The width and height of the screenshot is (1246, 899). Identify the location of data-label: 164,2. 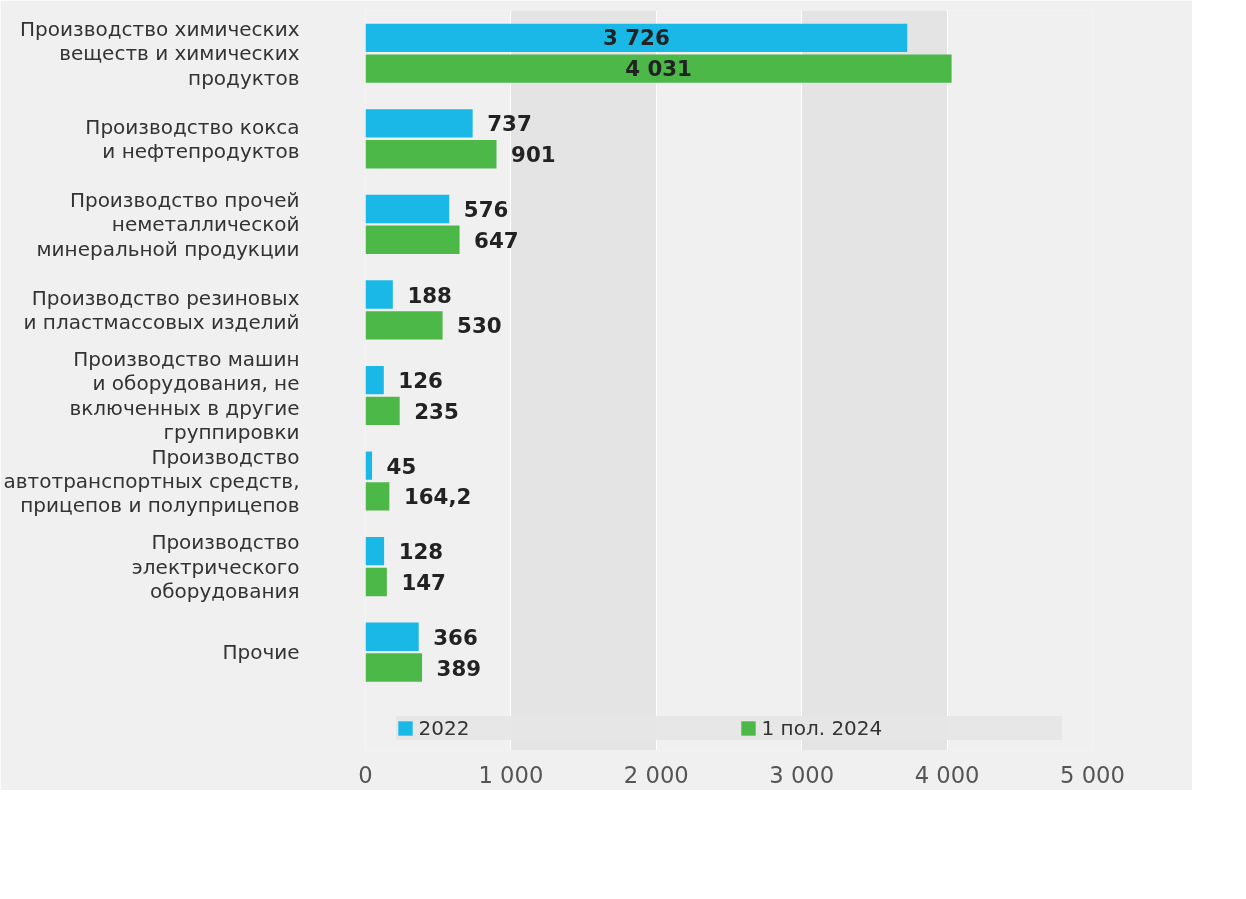
(437, 497).